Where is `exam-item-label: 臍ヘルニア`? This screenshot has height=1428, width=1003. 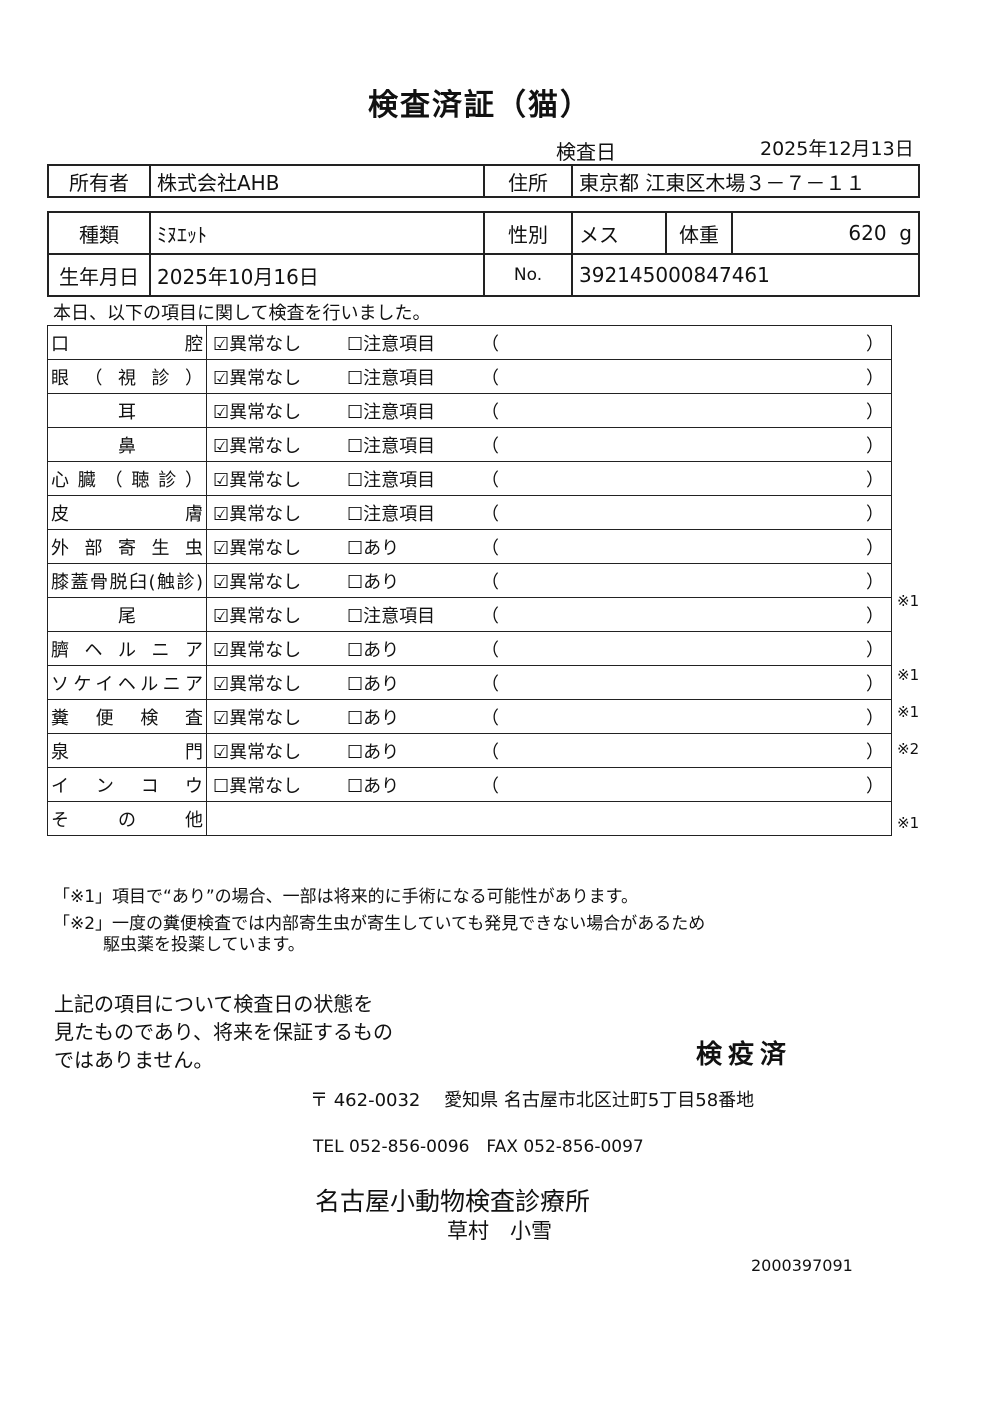
exam-item-label: 臍ヘルニア is located at coordinates (127, 648).